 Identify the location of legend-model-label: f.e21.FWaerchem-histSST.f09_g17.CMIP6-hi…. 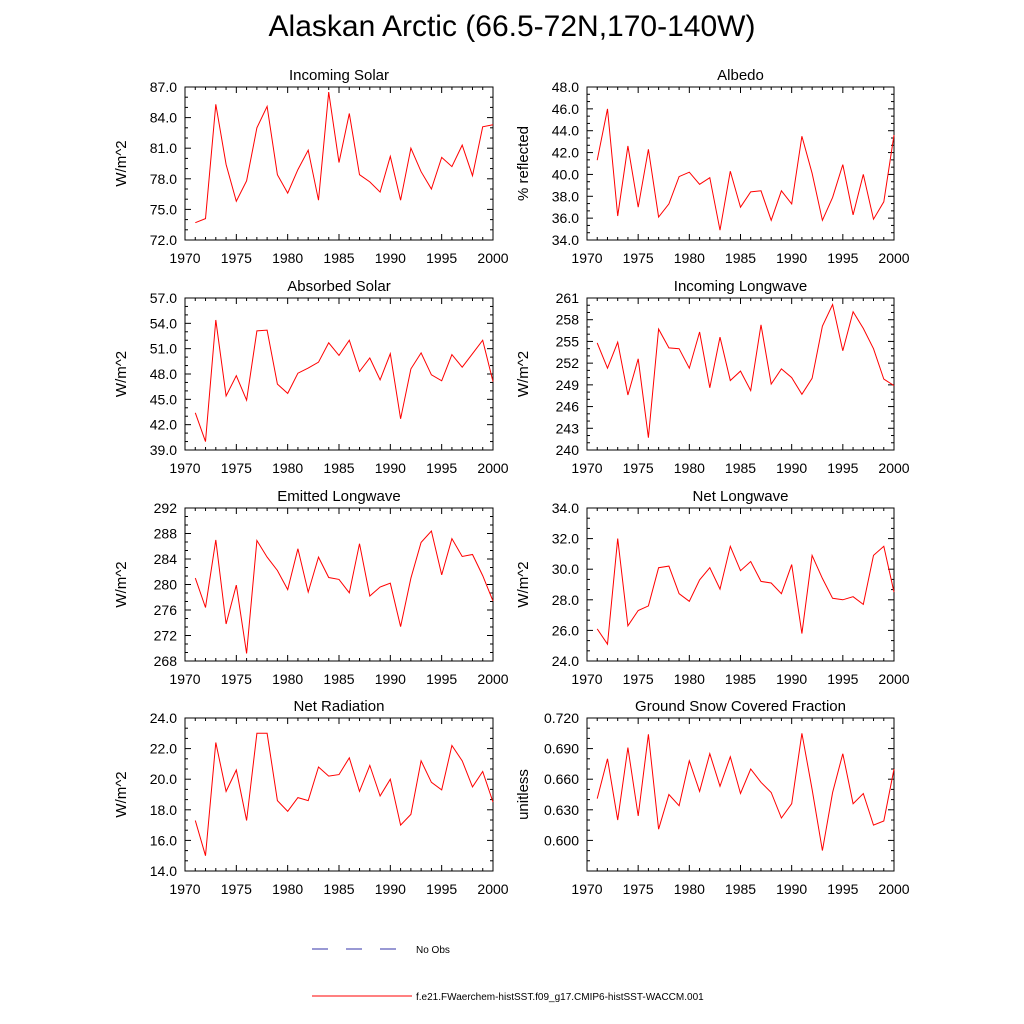
(560, 997).